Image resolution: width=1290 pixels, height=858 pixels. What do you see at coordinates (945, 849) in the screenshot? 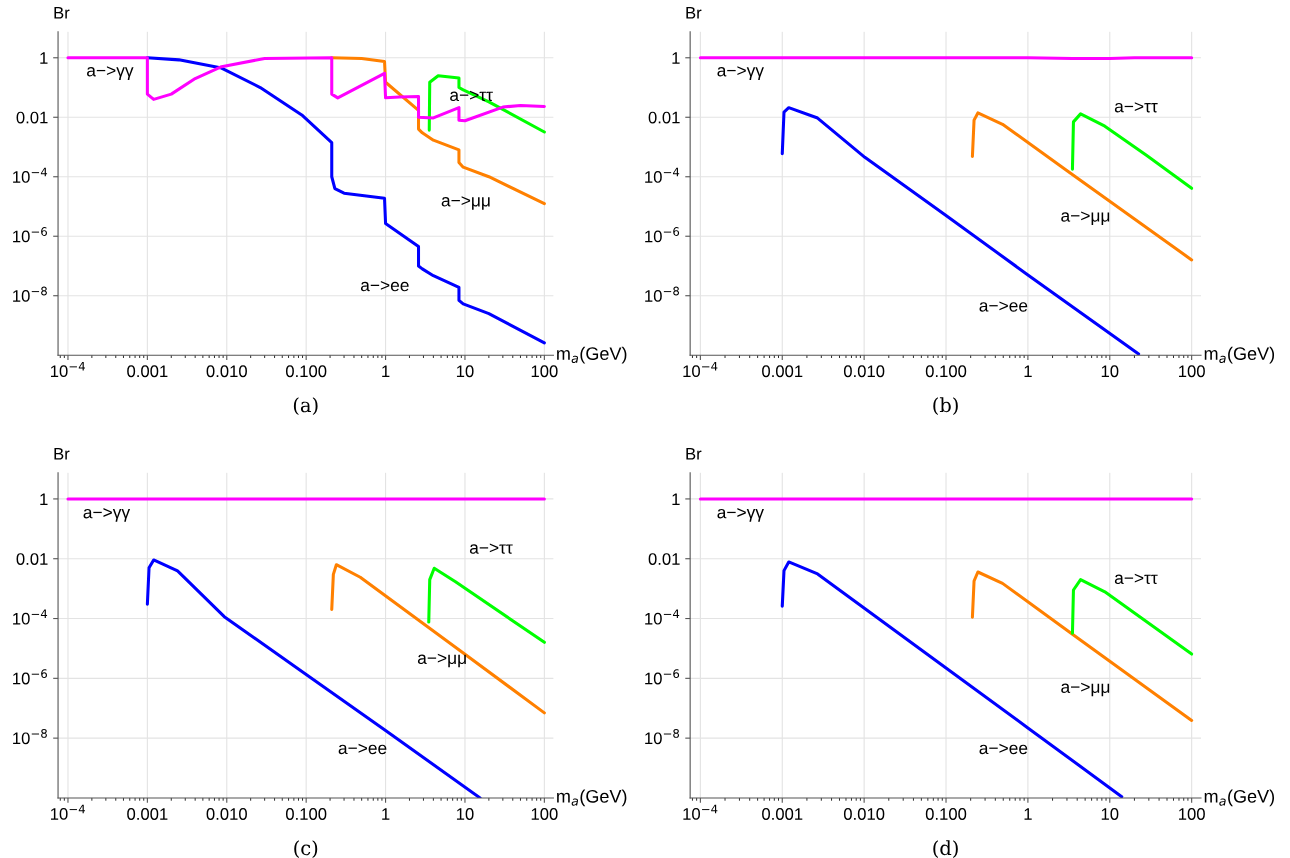
I see `text: (d)` at bounding box center [945, 849].